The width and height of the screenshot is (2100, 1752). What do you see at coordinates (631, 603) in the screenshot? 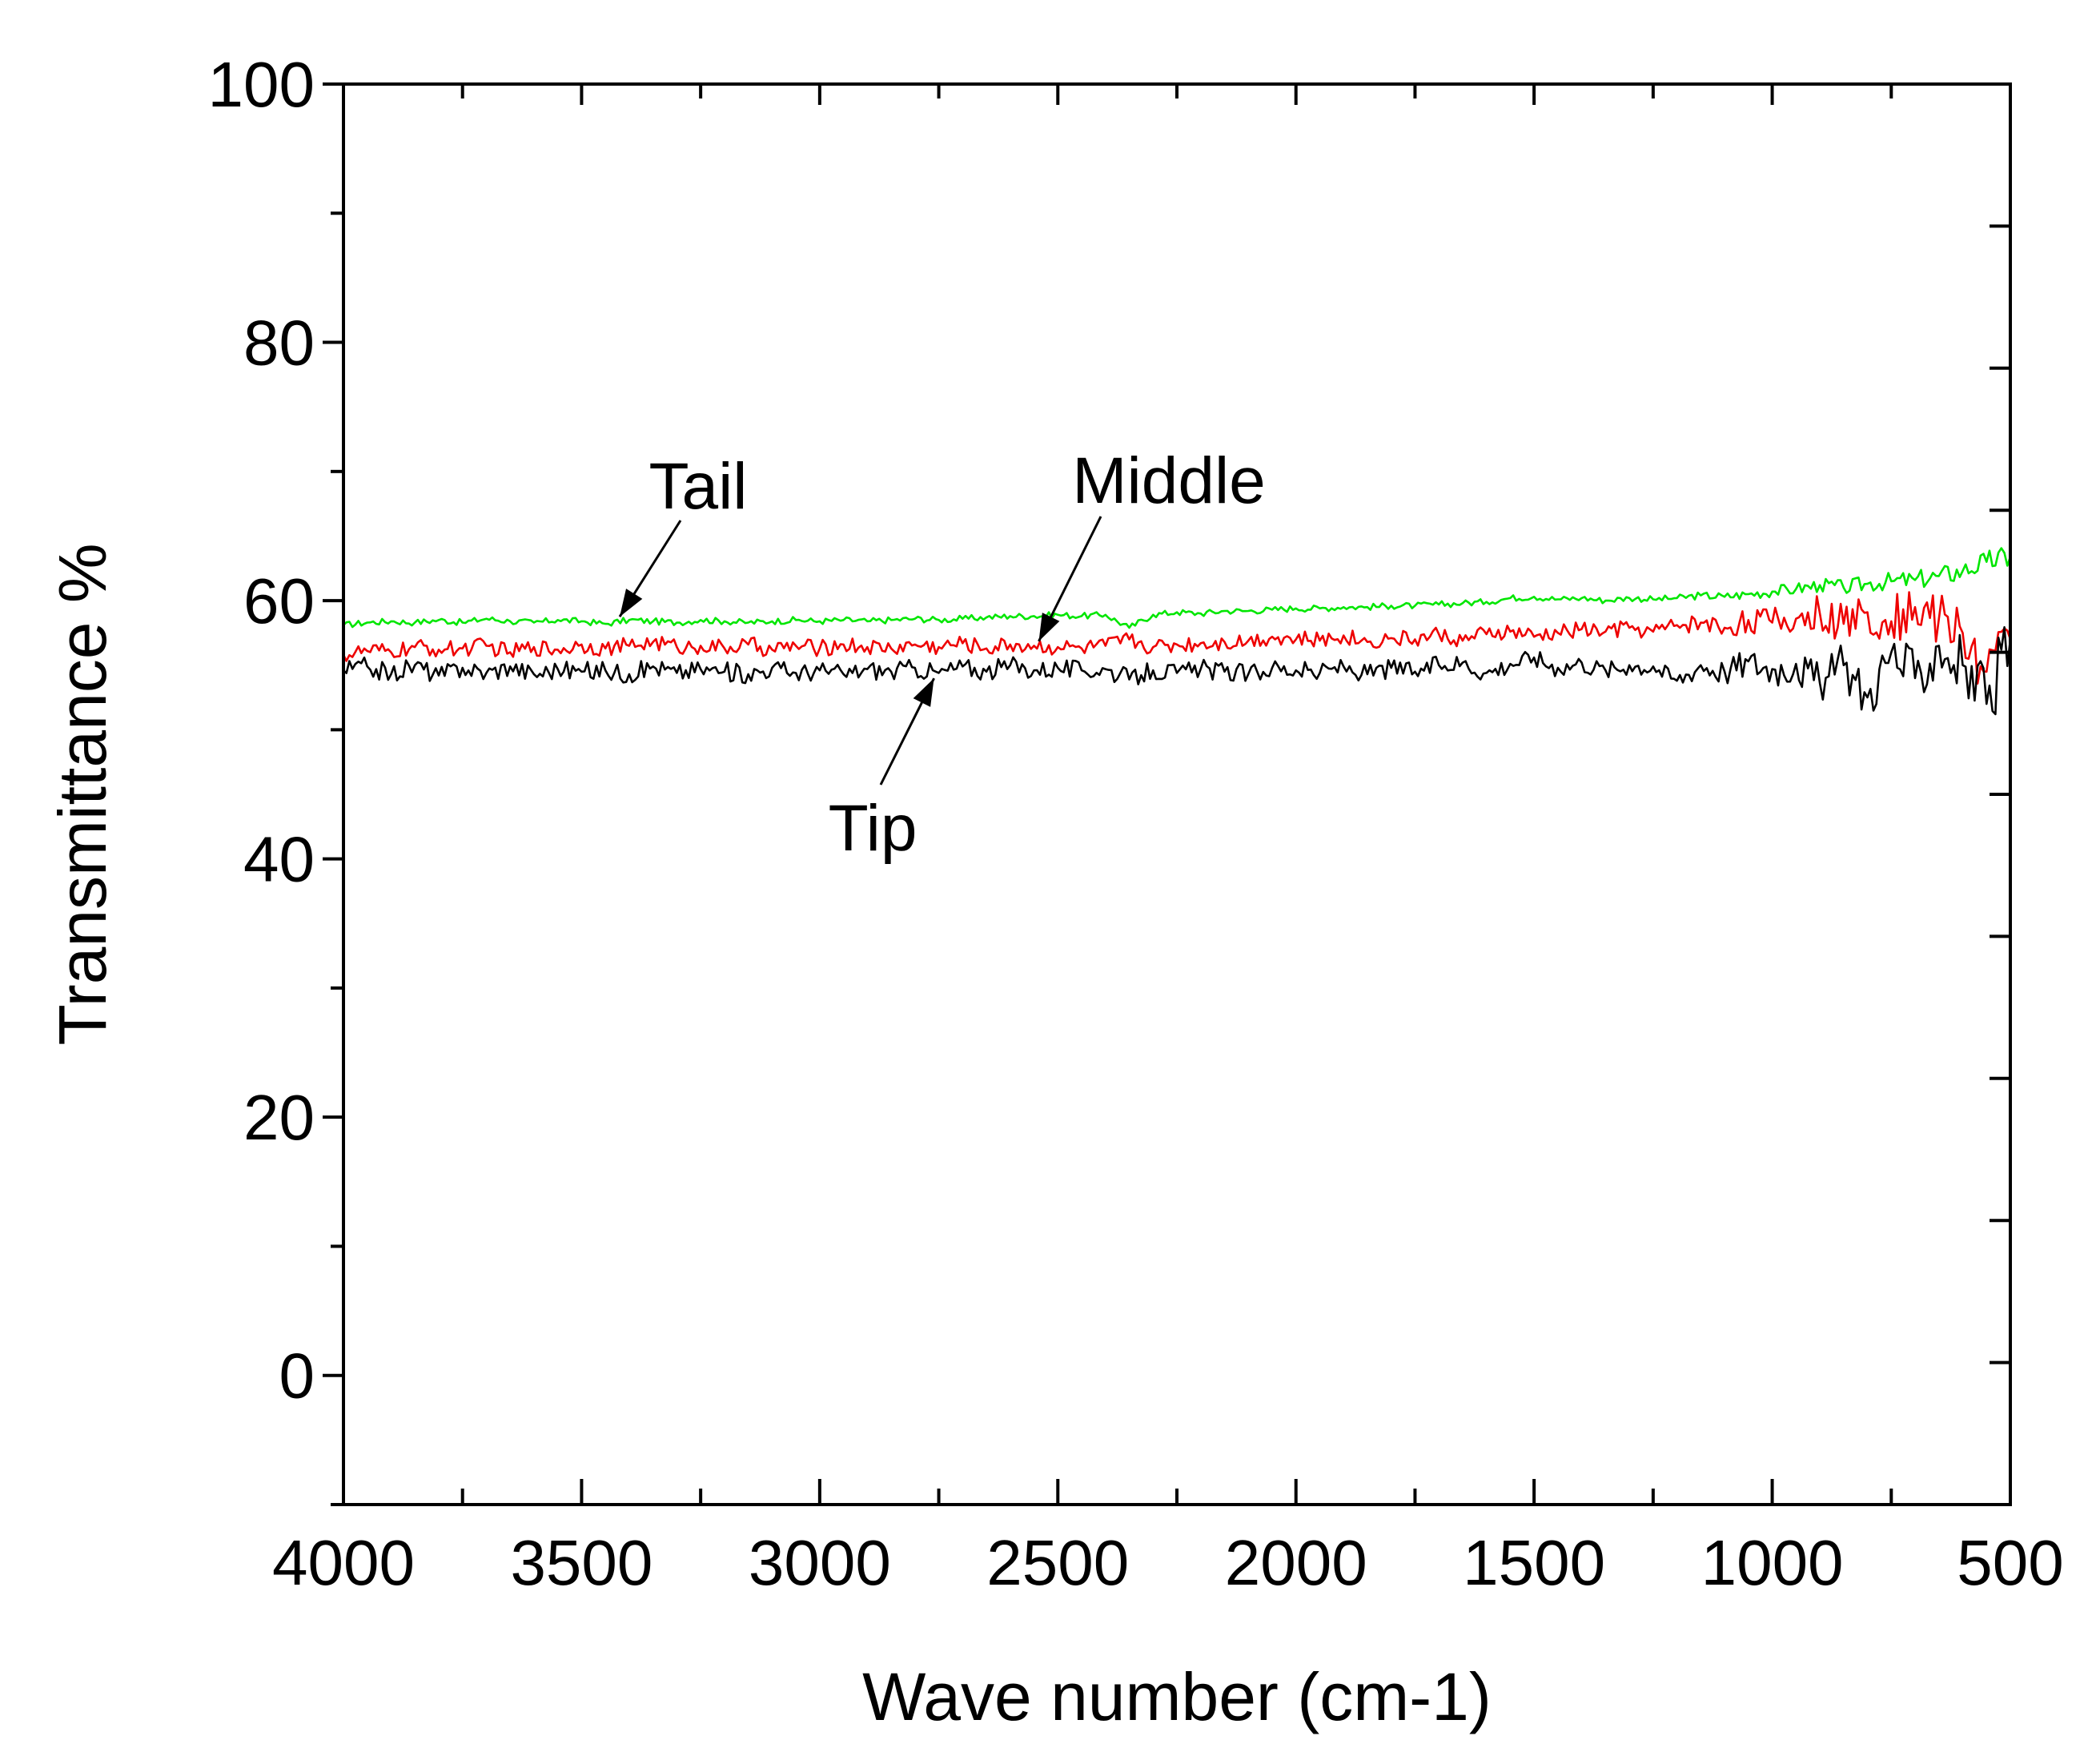
I see `annotation-arrowhead-tail` at bounding box center [631, 603].